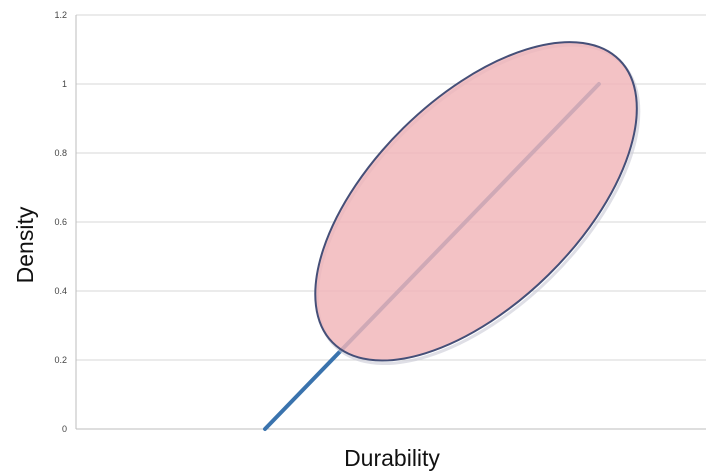  I want to click on y-axis-title: Density, so click(25, 244).